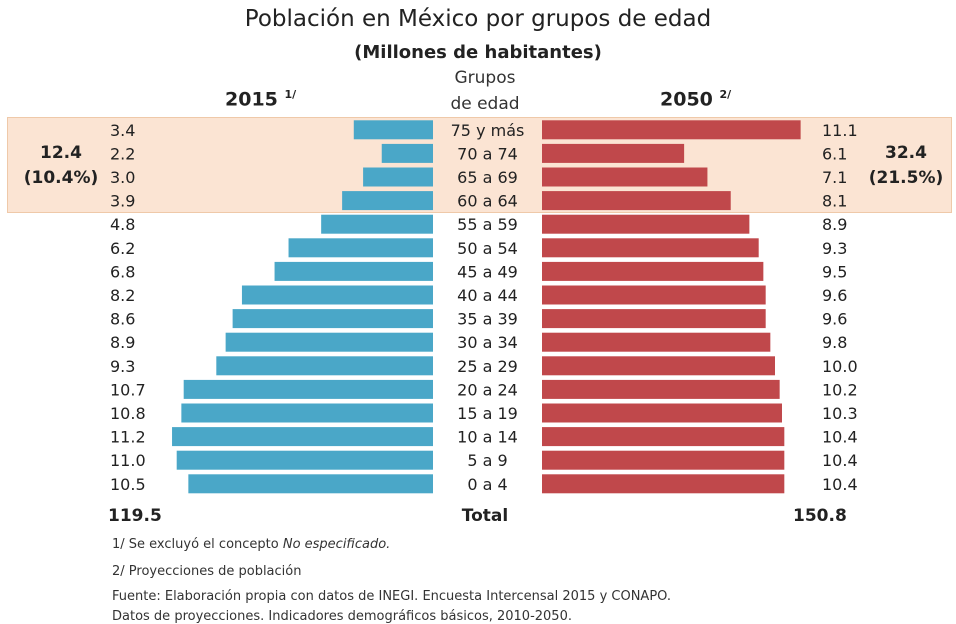 This screenshot has height=624, width=956. What do you see at coordinates (290, 94) in the screenshot?
I see `left-year-footnote: 1/` at bounding box center [290, 94].